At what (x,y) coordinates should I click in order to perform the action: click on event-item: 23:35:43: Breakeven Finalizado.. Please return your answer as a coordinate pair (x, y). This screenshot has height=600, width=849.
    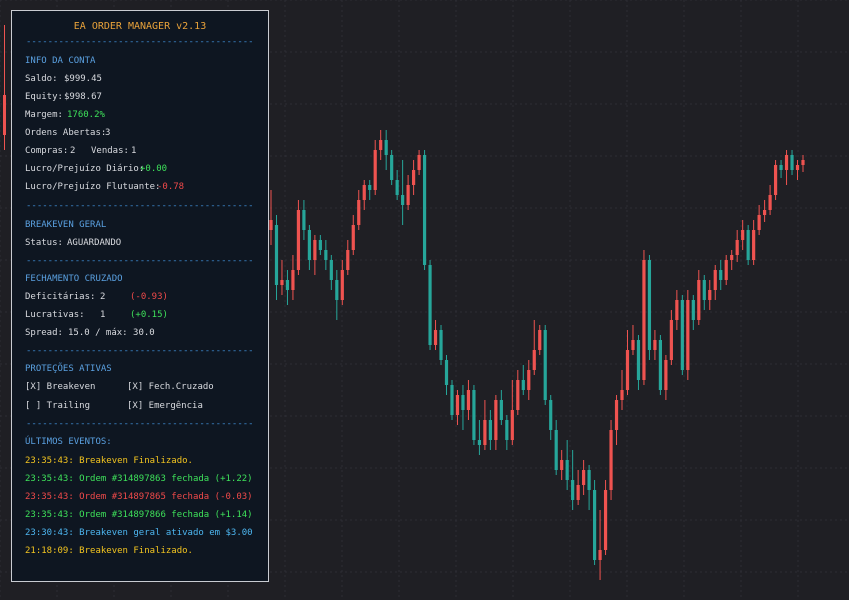
    Looking at the image, I should click on (109, 461).